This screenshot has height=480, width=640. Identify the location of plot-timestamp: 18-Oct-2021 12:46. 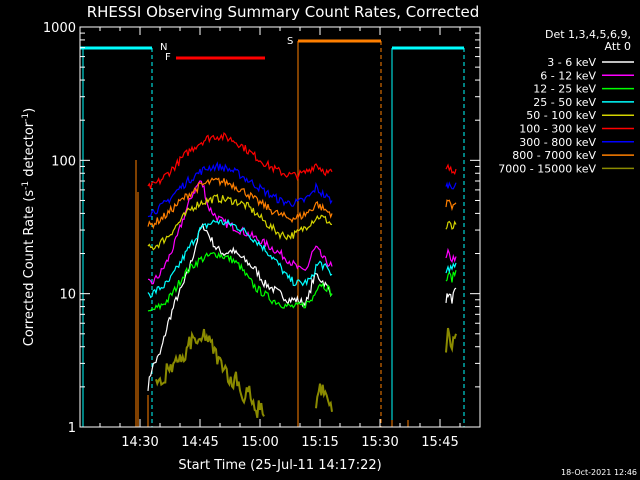
(599, 472).